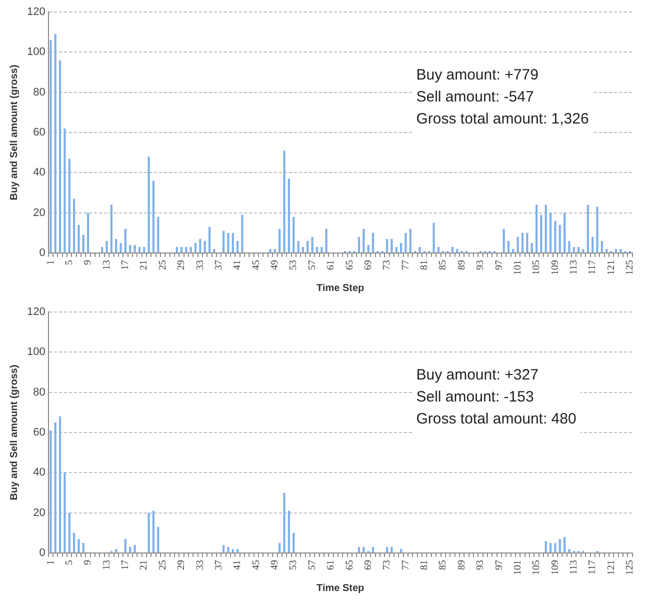 This screenshot has width=645, height=601. I want to click on x-tick-label: 25, so click(162, 565).